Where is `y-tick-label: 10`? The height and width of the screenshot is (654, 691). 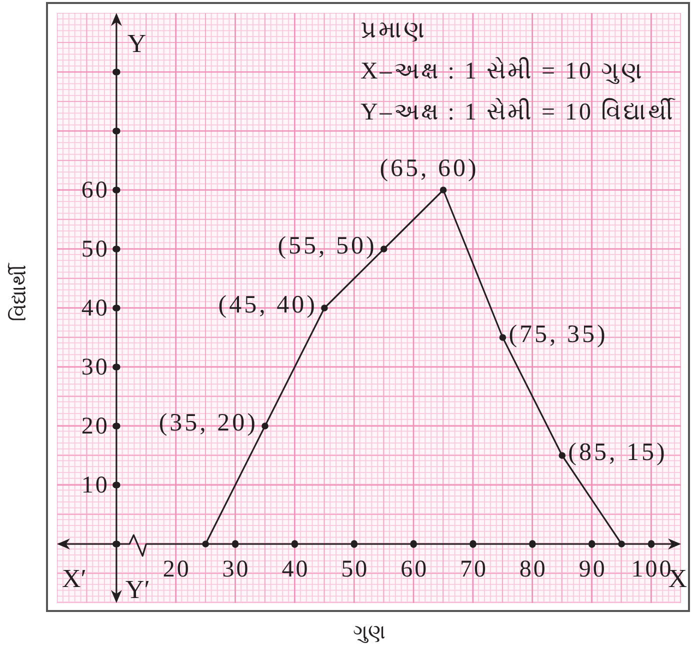 y-tick-label: 10 is located at coordinates (95, 485).